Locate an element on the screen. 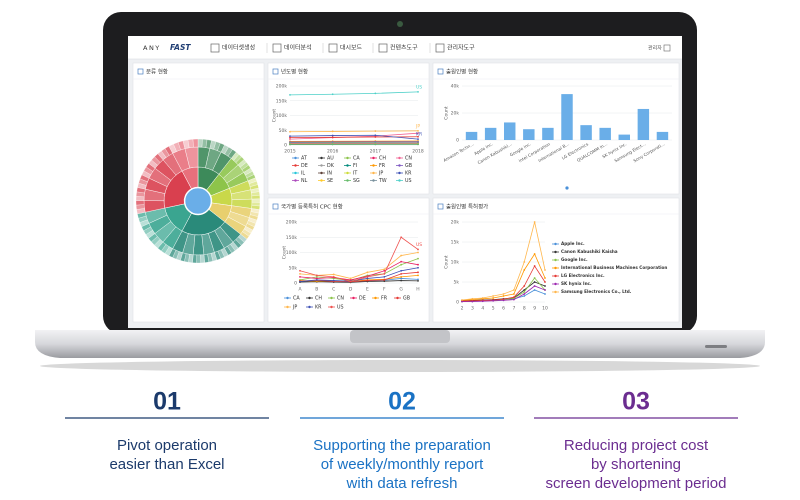 The image size is (800, 500). legend-label: IL is located at coordinates (303, 174).